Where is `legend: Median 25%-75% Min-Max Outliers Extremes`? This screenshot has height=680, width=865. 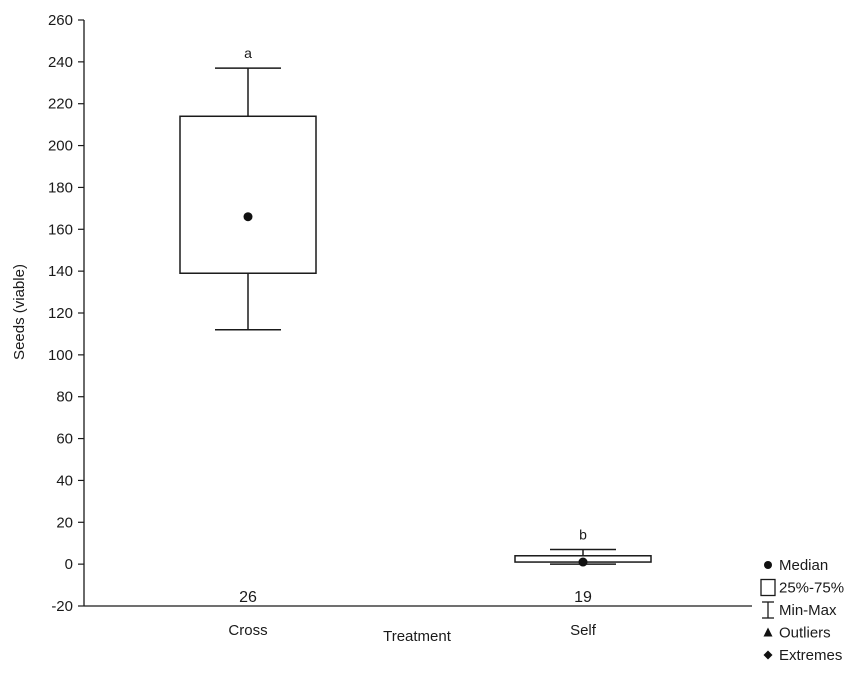
legend: Median 25%-75% Min-Max Outliers Extremes is located at coordinates (802, 610).